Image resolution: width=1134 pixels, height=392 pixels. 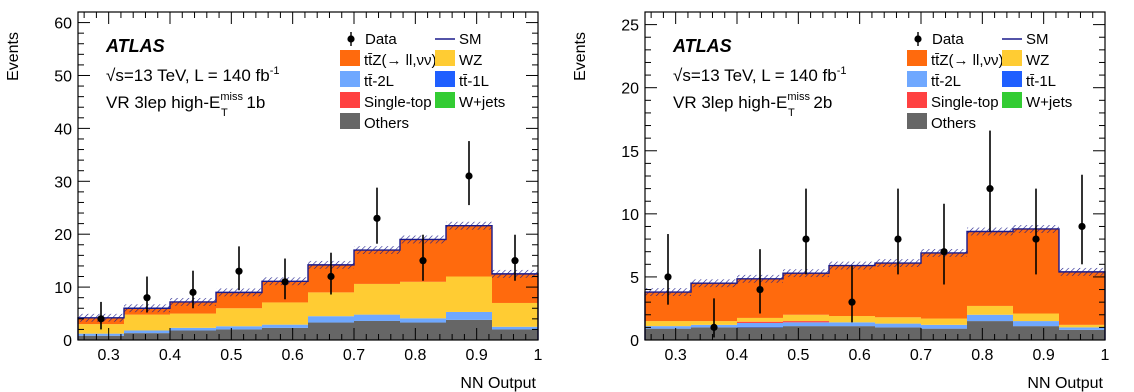 I want to click on y-tick-label: 5, so click(x=634, y=278).